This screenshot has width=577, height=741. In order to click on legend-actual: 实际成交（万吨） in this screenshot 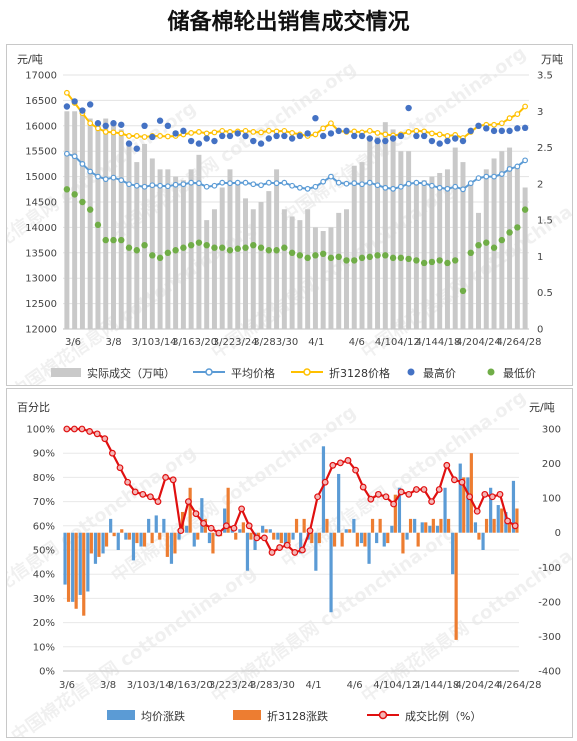, I will do `click(131, 373)`.